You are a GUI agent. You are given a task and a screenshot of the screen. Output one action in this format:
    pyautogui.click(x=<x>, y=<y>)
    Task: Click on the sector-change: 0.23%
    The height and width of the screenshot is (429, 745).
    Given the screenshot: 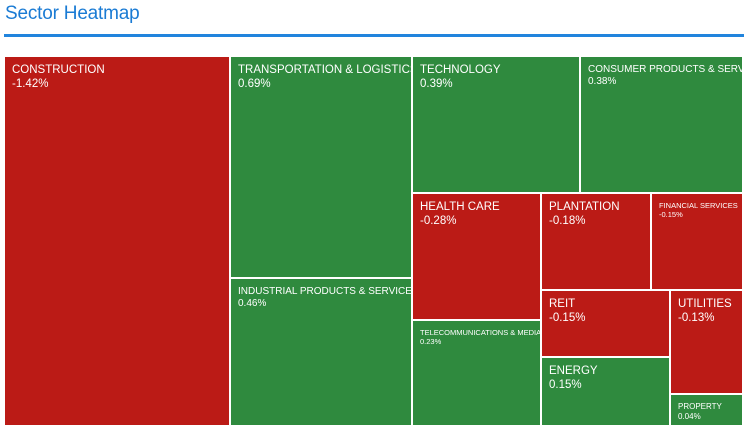 What is the action you would take?
    pyautogui.click(x=431, y=341)
    